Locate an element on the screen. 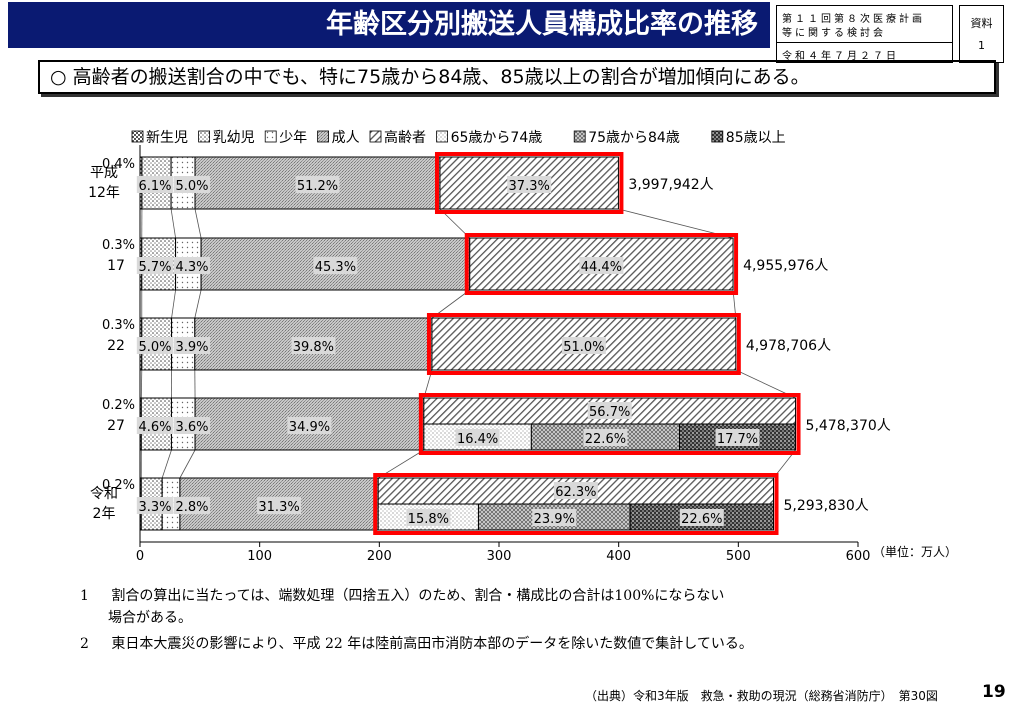  legend-label: 高齢者 is located at coordinates (405, 137).